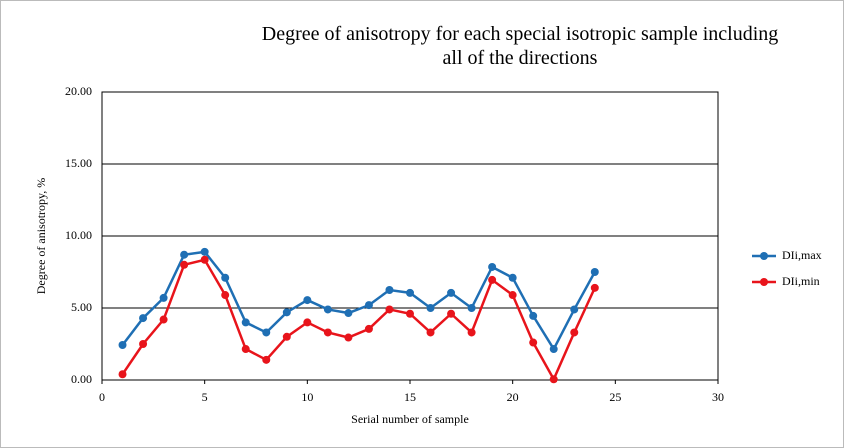 Image resolution: width=844 pixels, height=448 pixels. I want to click on x-axis-label: Serial number of sample, so click(410, 419).